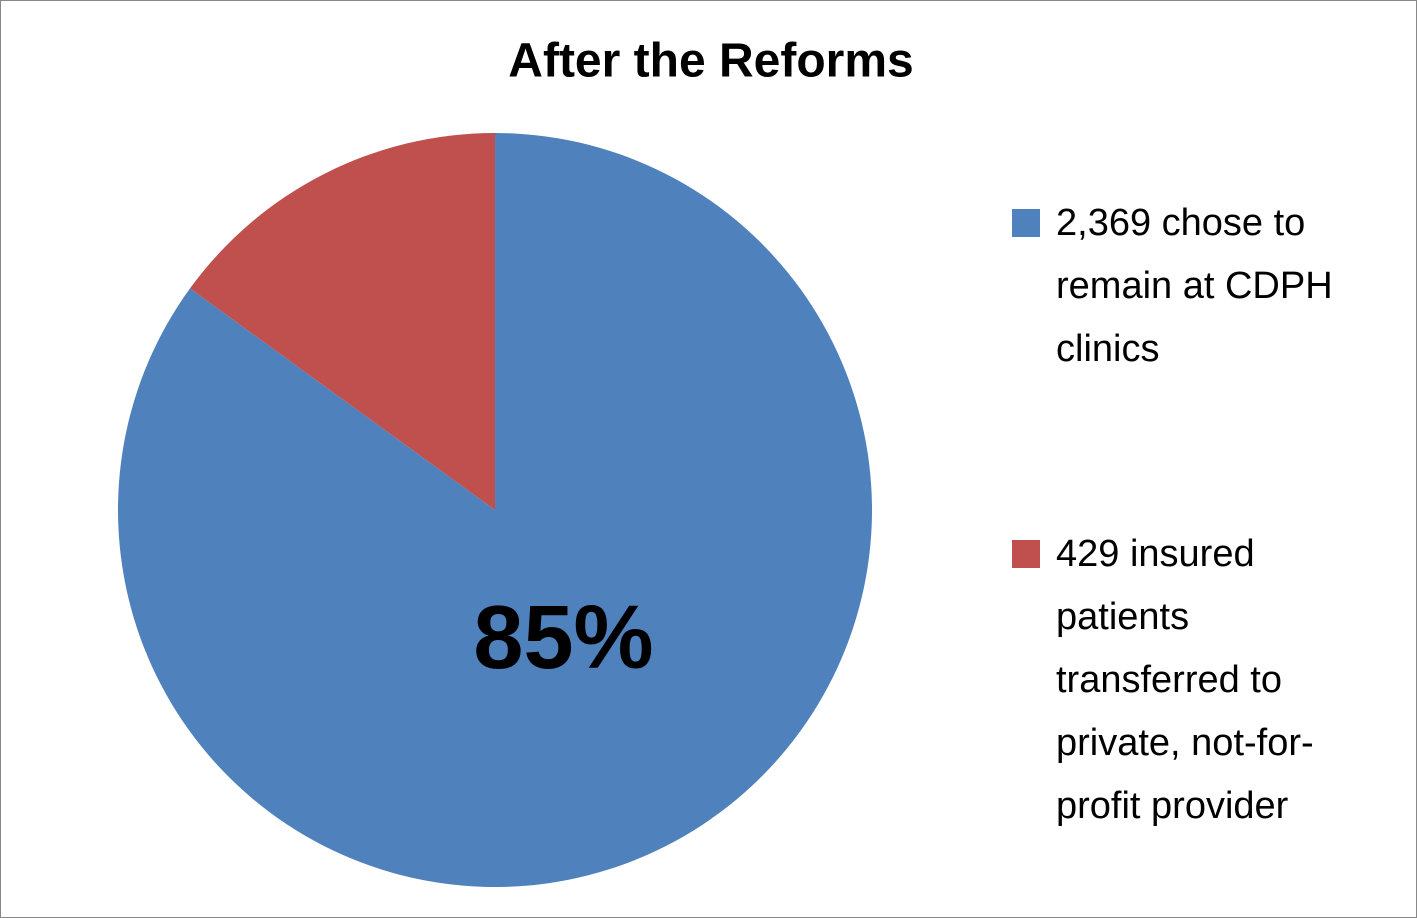 This screenshot has height=918, width=1417. Describe the element at coordinates (710, 61) in the screenshot. I see `chart-title: After the Reforms` at that location.